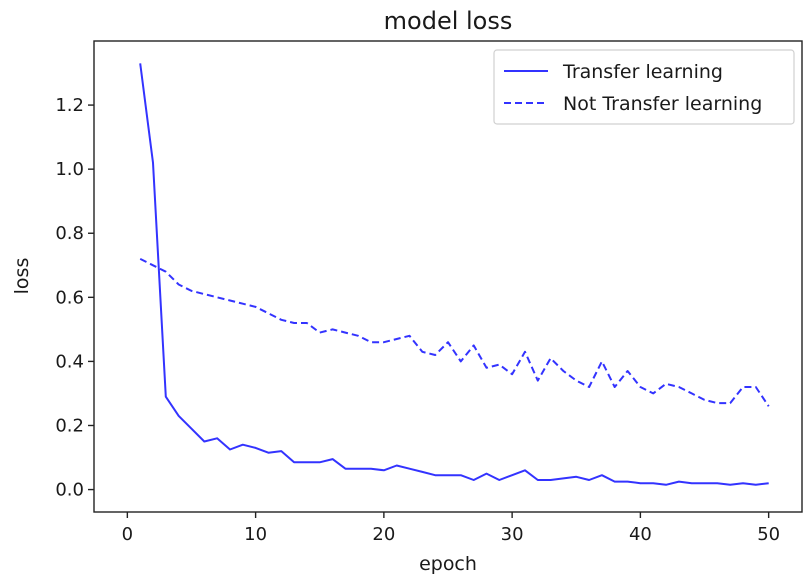  Describe the element at coordinates (69, 169) in the screenshot. I see `y-tick-label: 1.0` at that location.